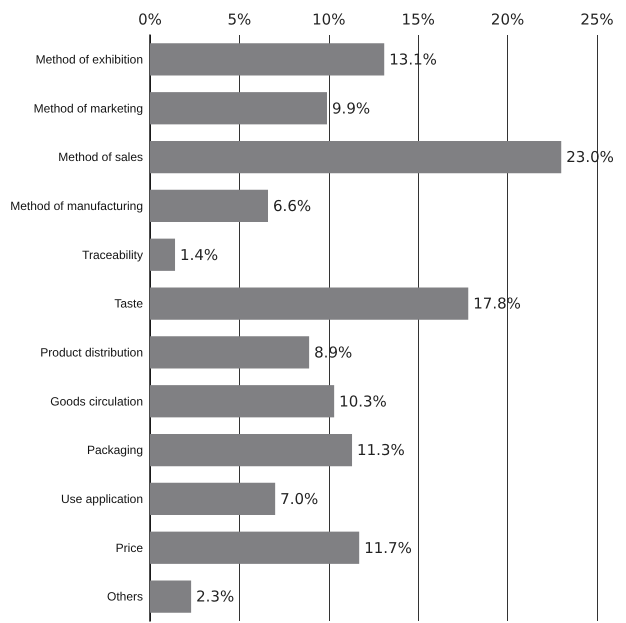  Describe the element at coordinates (100, 157) in the screenshot. I see `y-tick-label: Method of sales` at that location.